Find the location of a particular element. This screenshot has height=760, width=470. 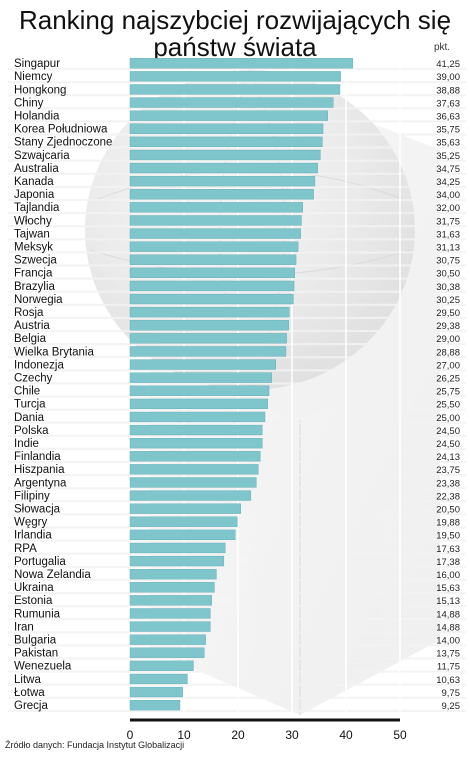

category-label: Singapur is located at coordinates (37, 64).